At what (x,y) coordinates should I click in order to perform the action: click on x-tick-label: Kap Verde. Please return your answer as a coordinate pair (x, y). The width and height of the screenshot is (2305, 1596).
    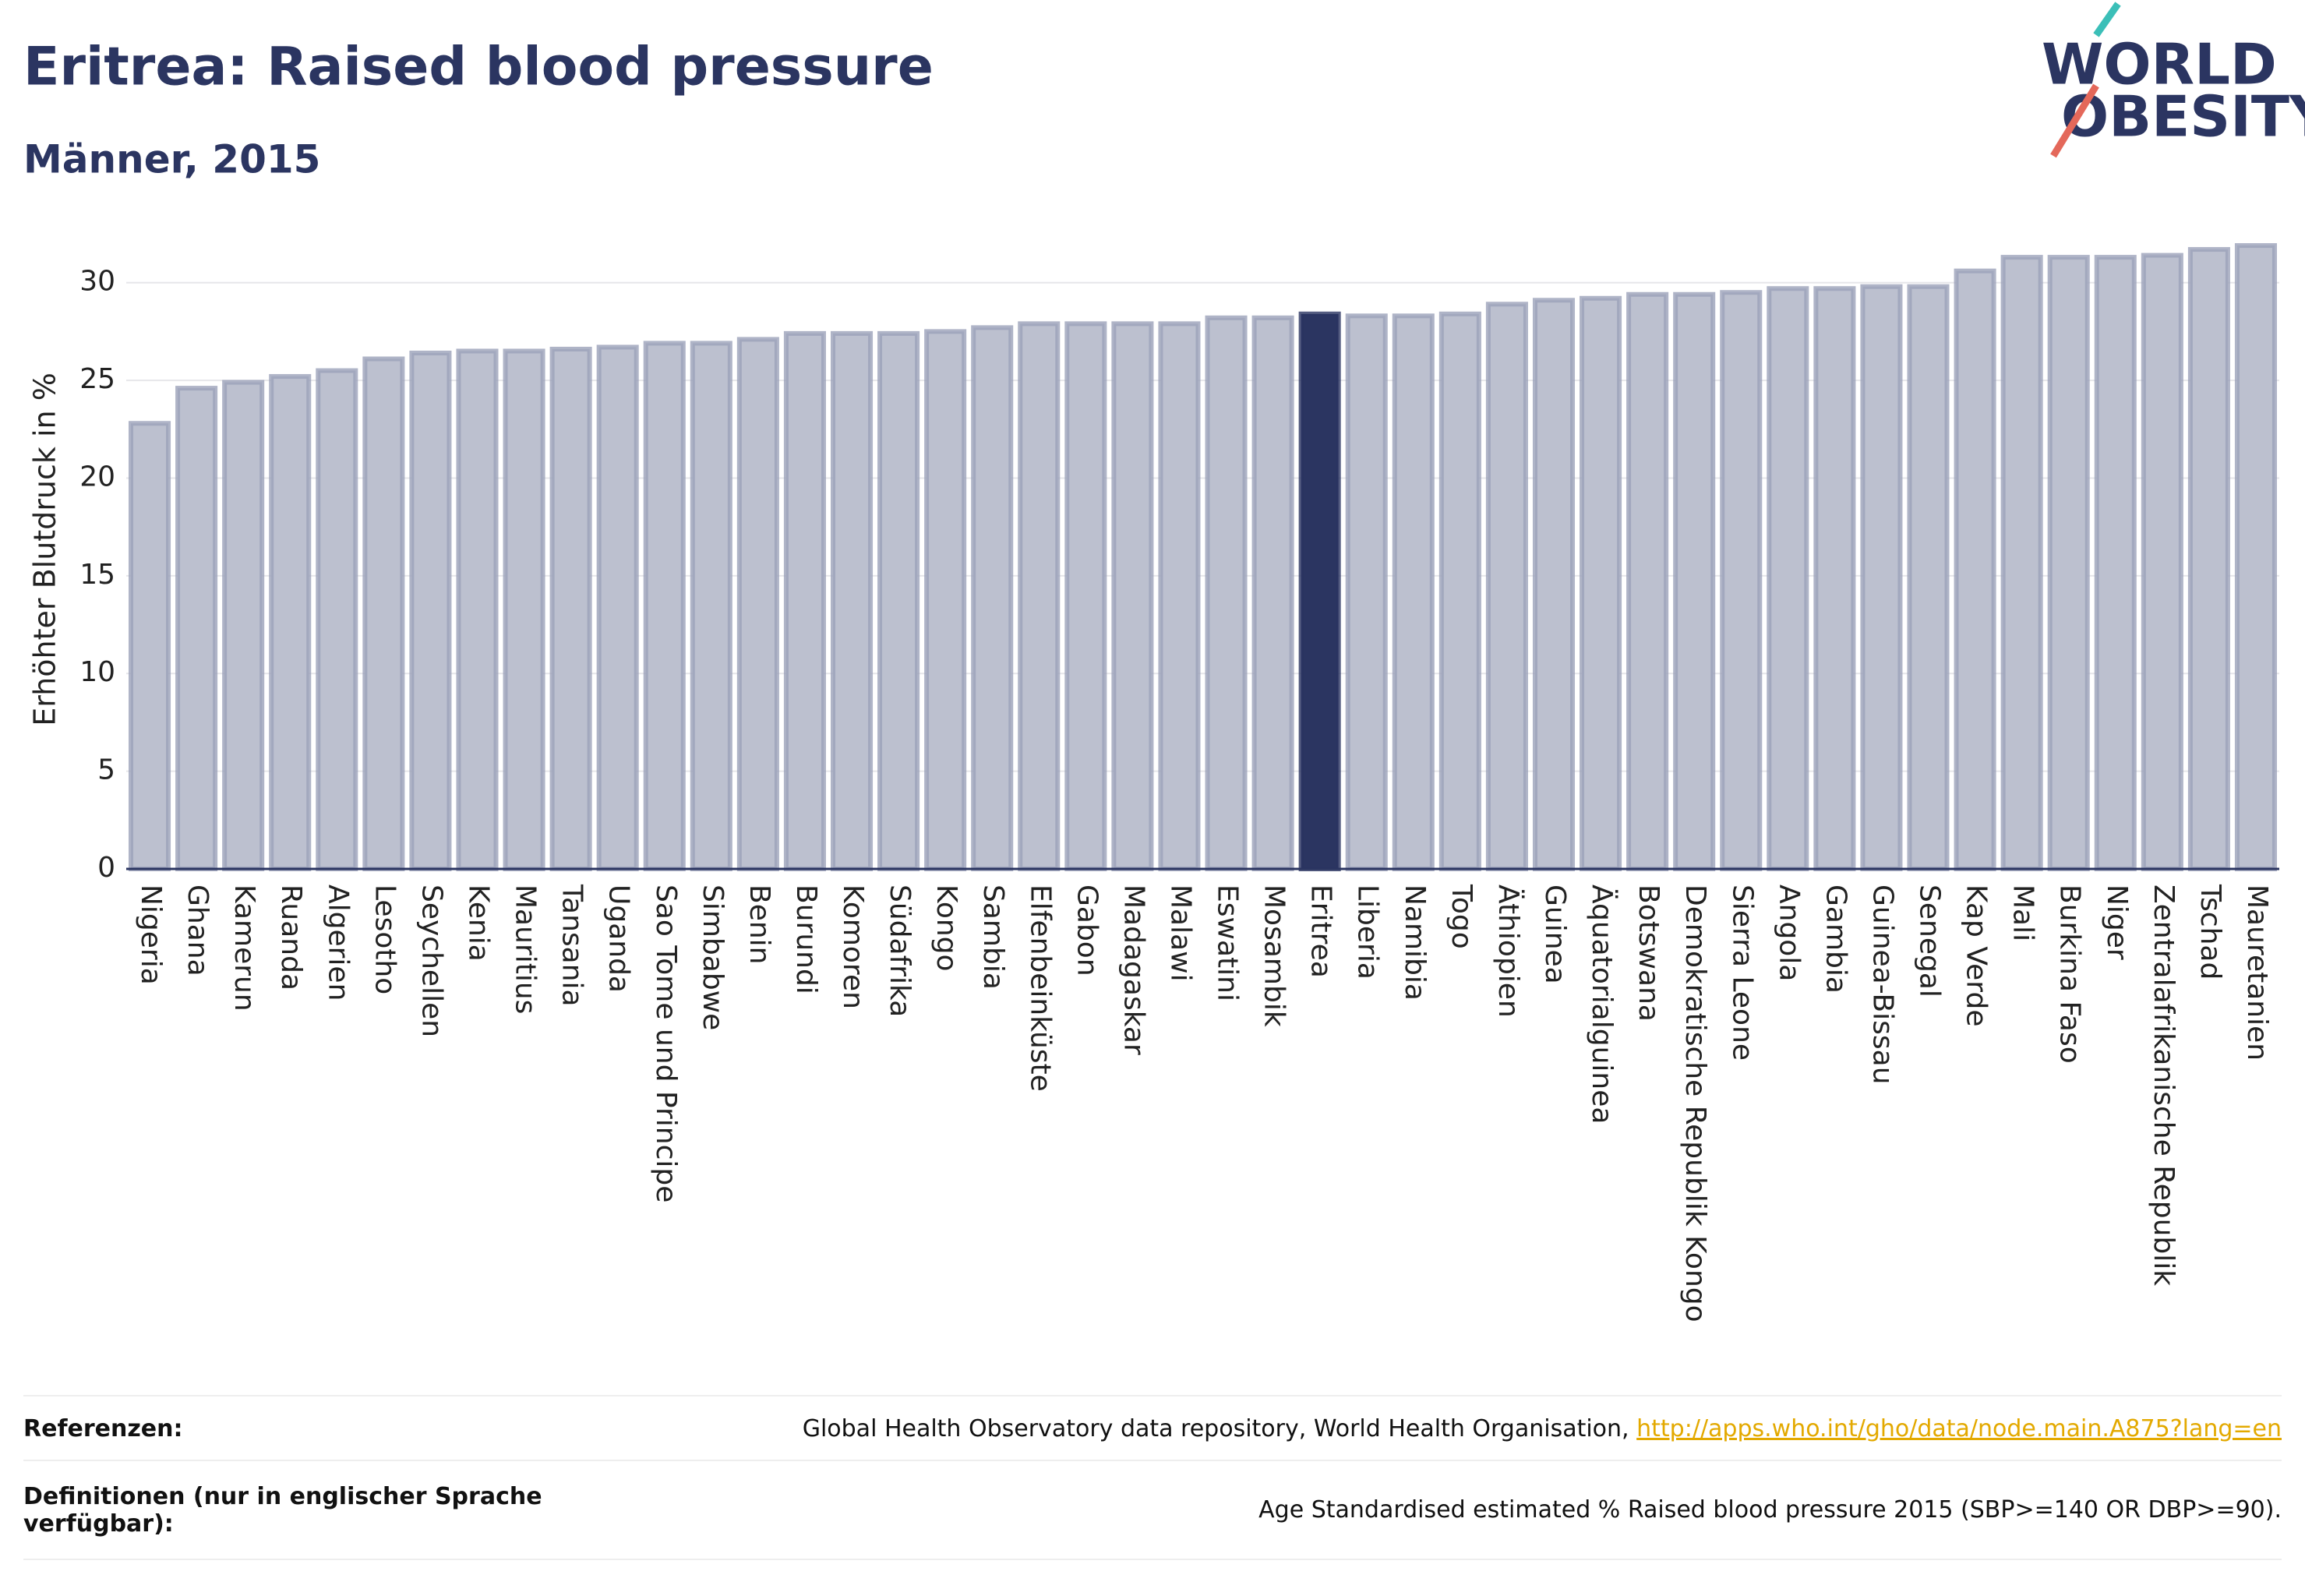
    Looking at the image, I should click on (1977, 955).